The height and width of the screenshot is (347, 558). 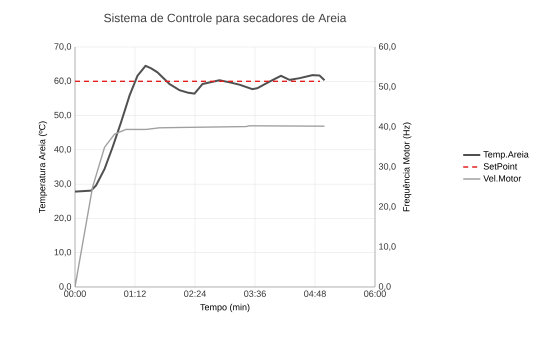 I want to click on legend-label: SetPoint, so click(x=501, y=166).